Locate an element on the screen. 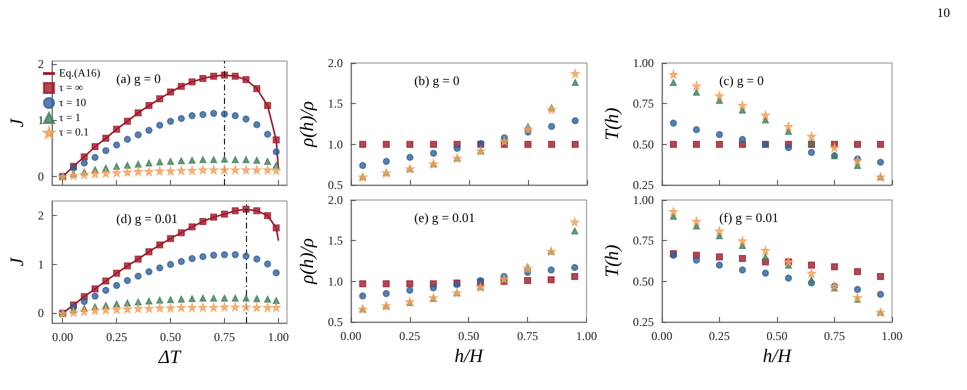 Image resolution: width=967 pixels, height=390 pixels. legend-label: τ = 0.1 is located at coordinates (74, 132).